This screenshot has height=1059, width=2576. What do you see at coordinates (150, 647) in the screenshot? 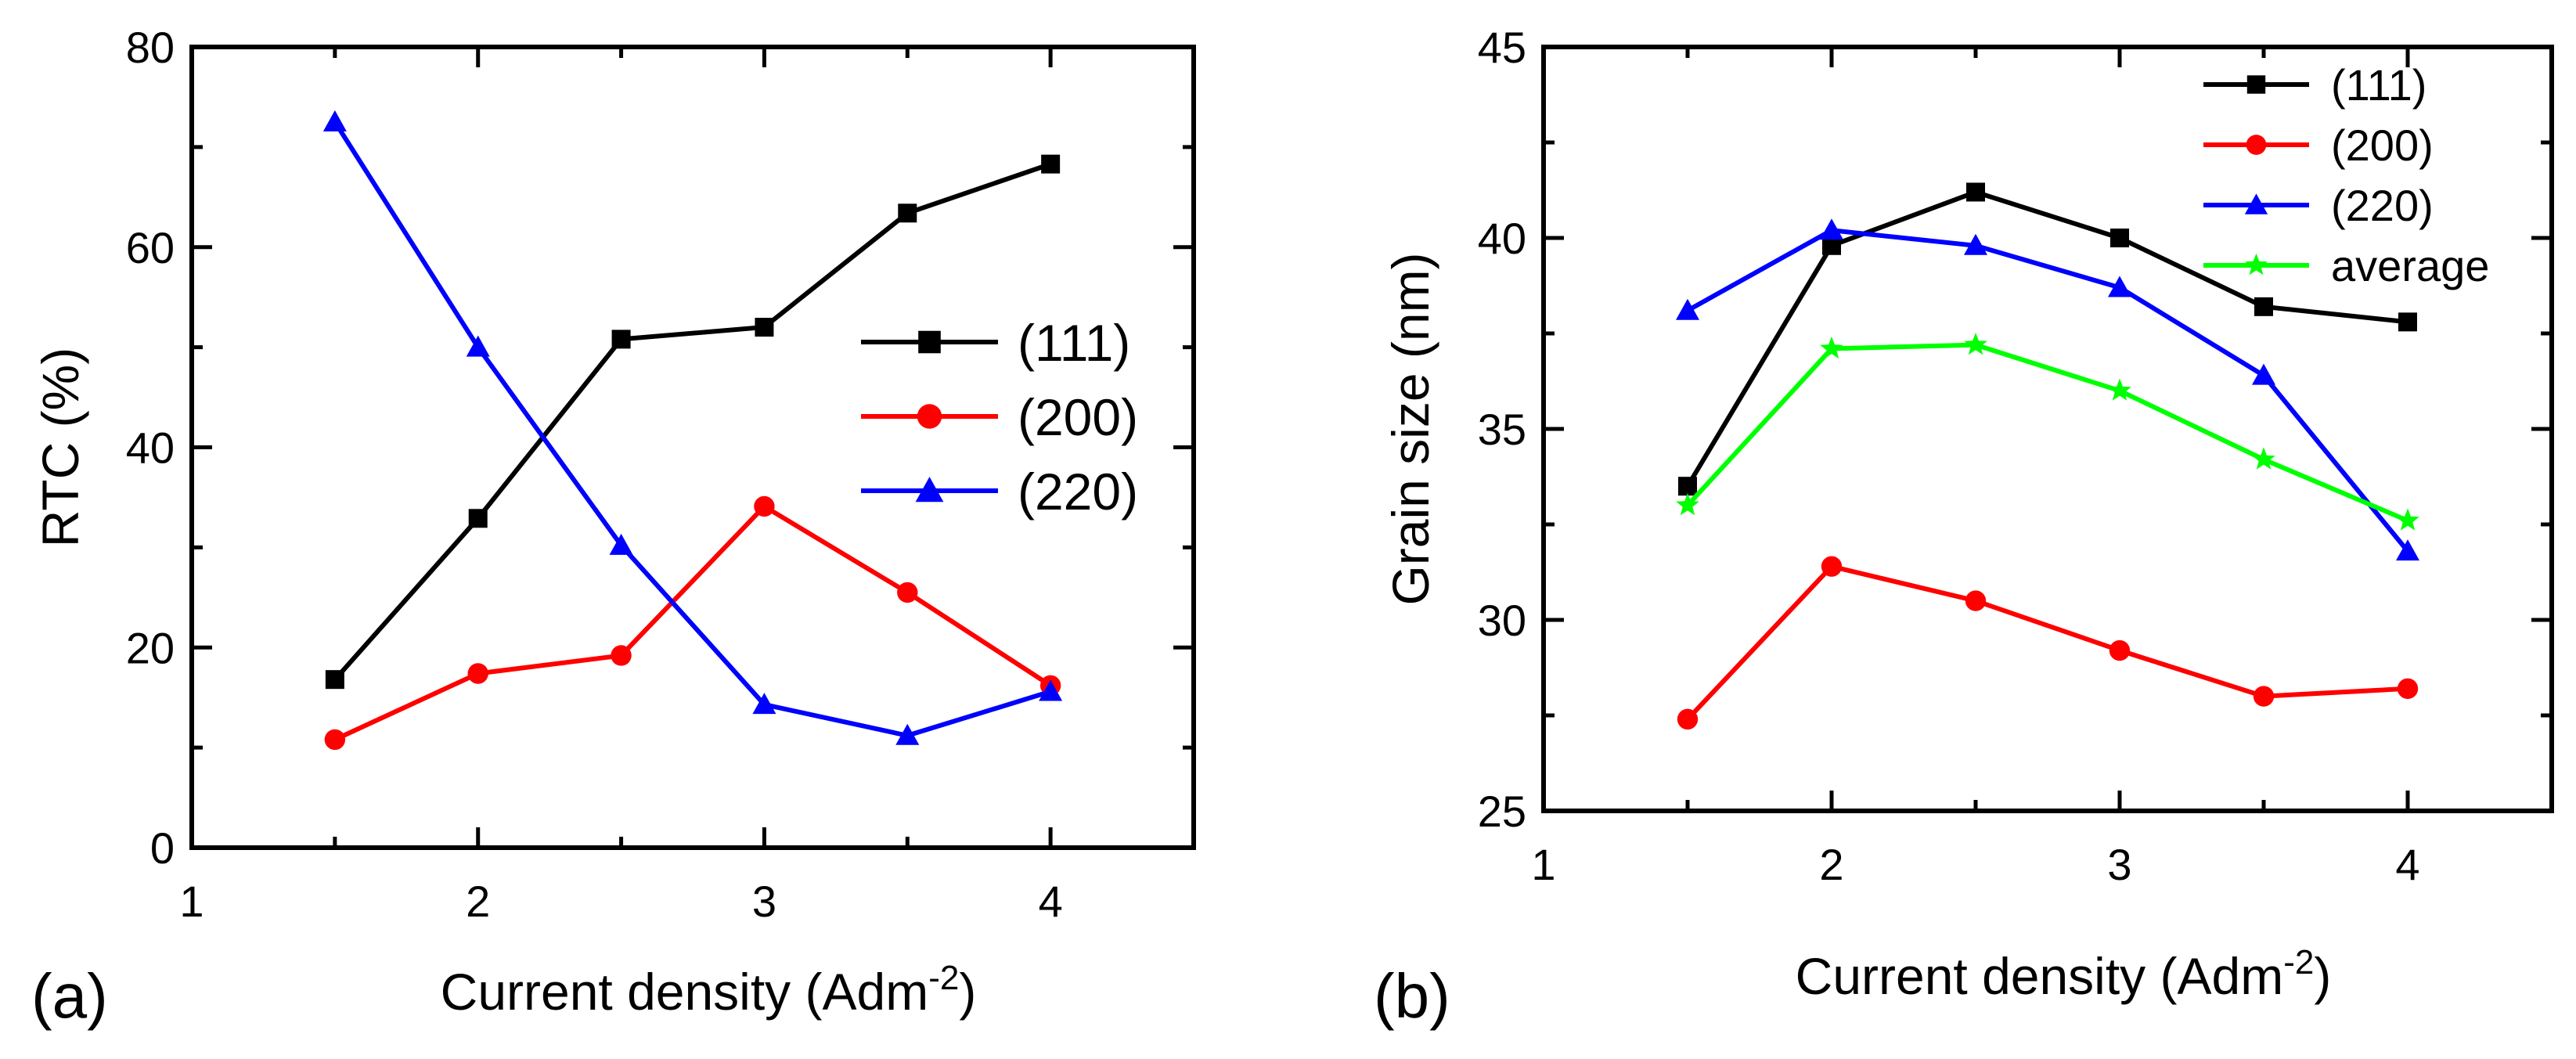
I see `y-tick-label: 20` at bounding box center [150, 647].